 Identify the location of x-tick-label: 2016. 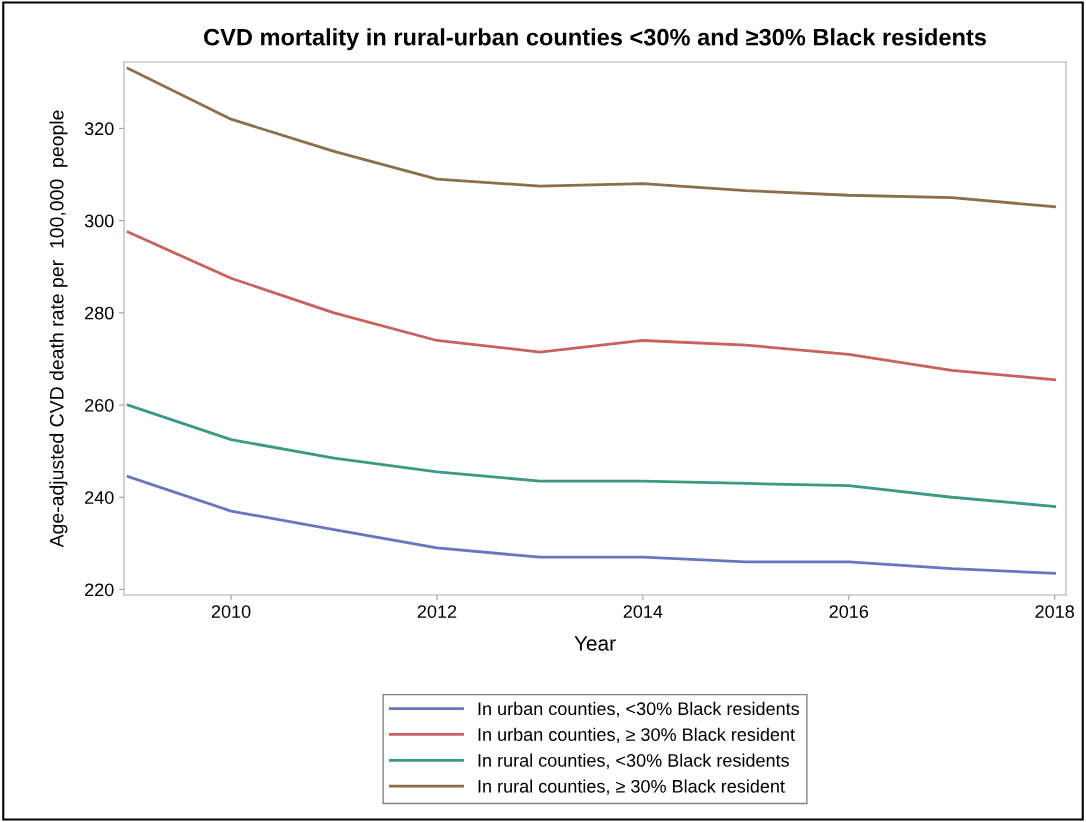
(849, 611).